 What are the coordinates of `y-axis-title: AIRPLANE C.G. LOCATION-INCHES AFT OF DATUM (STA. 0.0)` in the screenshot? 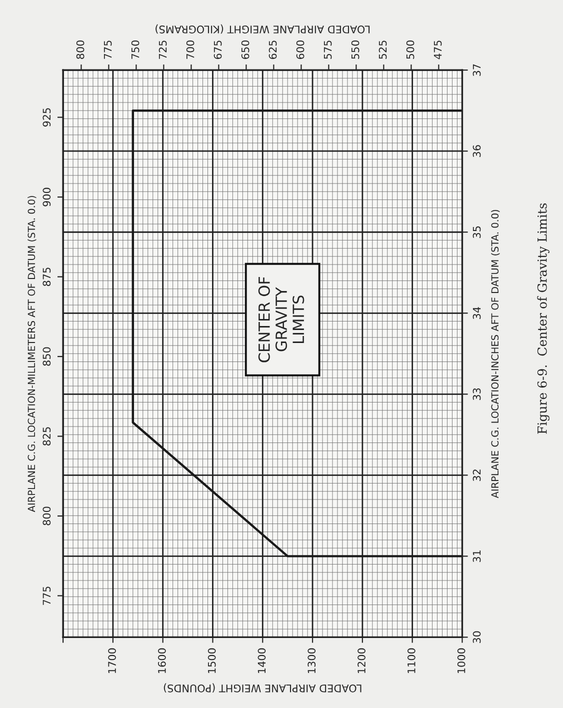 It's located at (495, 354).